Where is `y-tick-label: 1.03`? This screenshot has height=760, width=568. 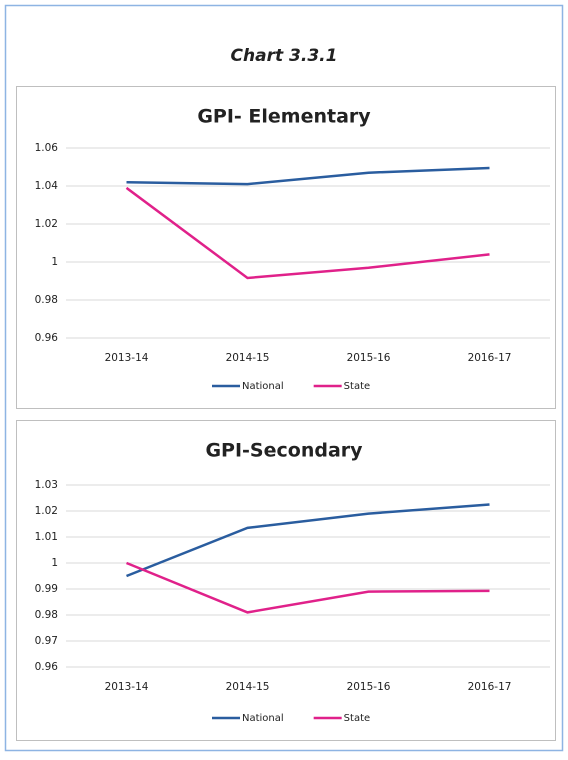
y-tick-label: 1.03 is located at coordinates (46, 485).